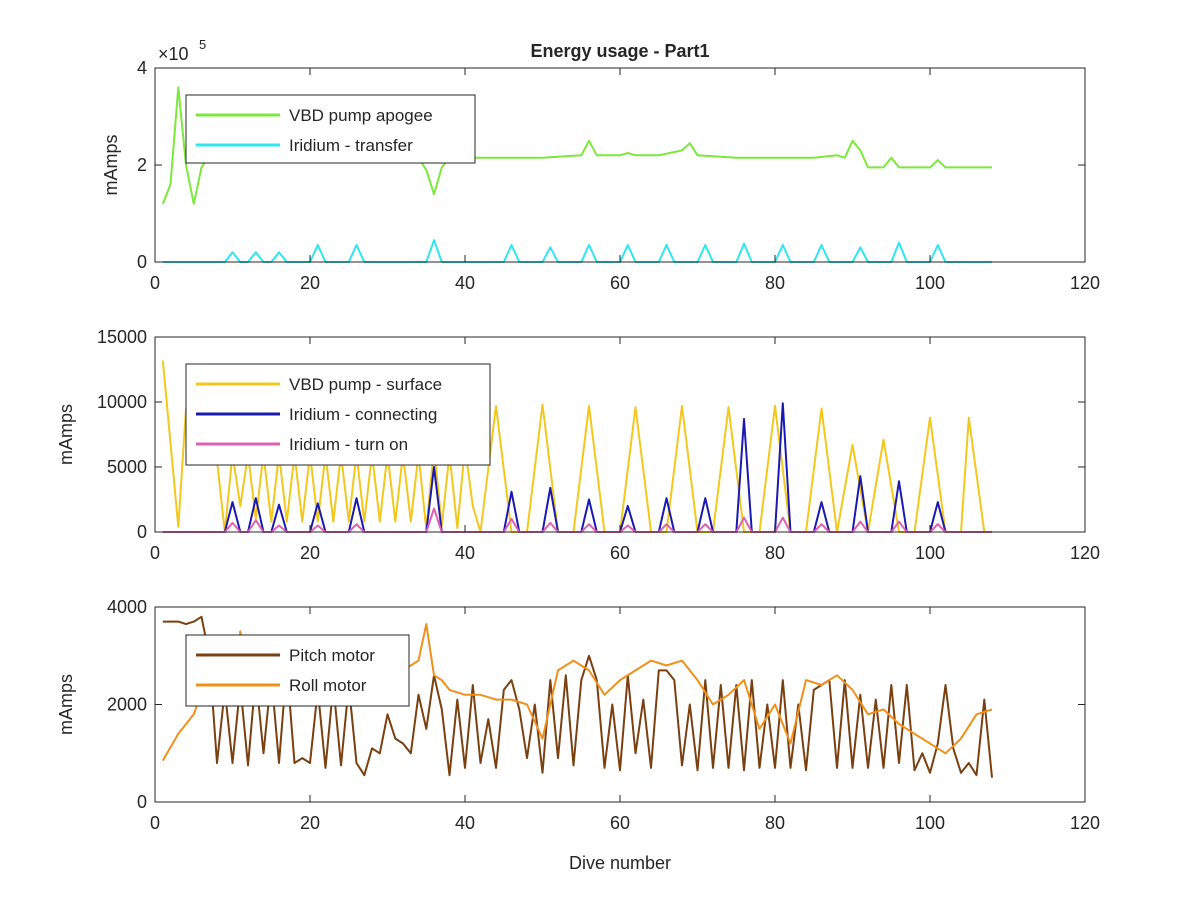  What do you see at coordinates (361, 115) in the screenshot?
I see `legend-label: VBD pump apogee` at bounding box center [361, 115].